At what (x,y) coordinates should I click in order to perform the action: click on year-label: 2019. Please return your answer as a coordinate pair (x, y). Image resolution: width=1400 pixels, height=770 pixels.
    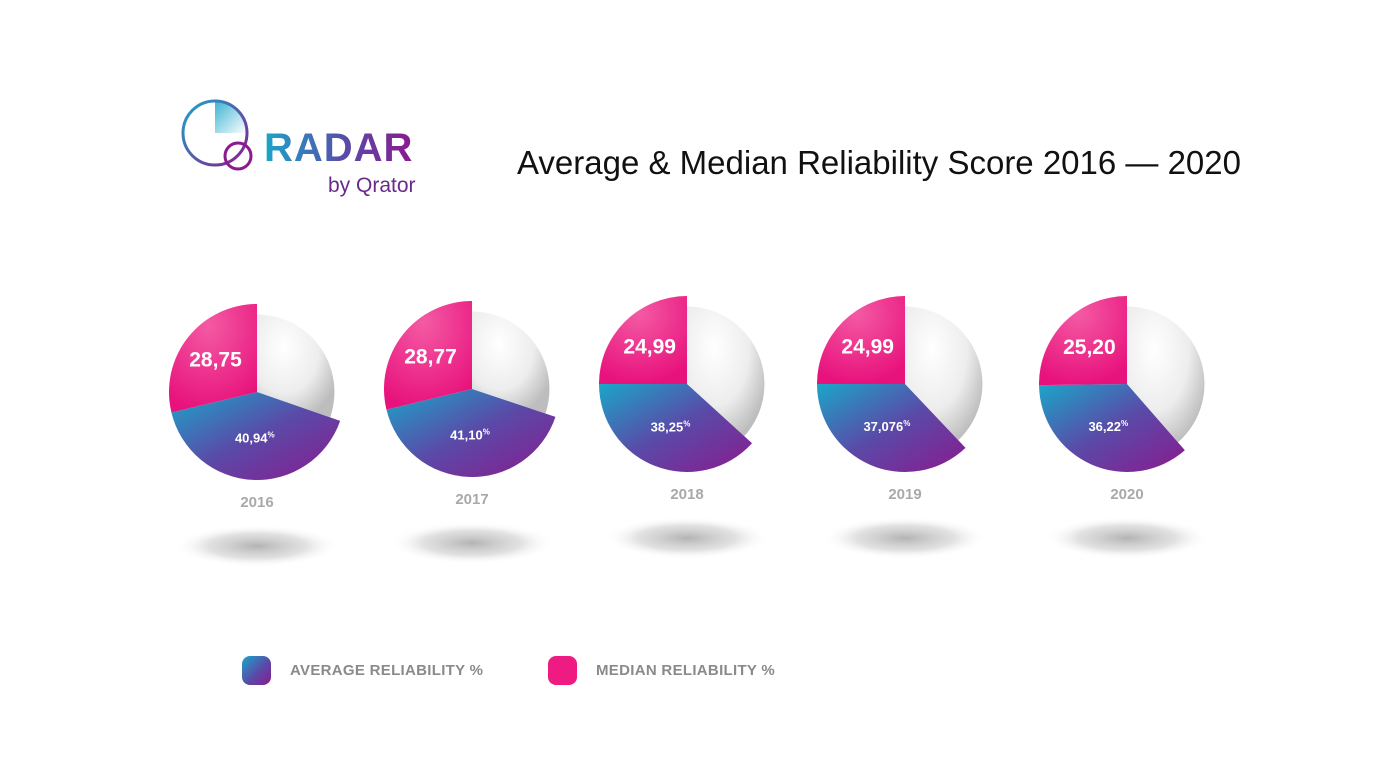
    Looking at the image, I should click on (904, 494).